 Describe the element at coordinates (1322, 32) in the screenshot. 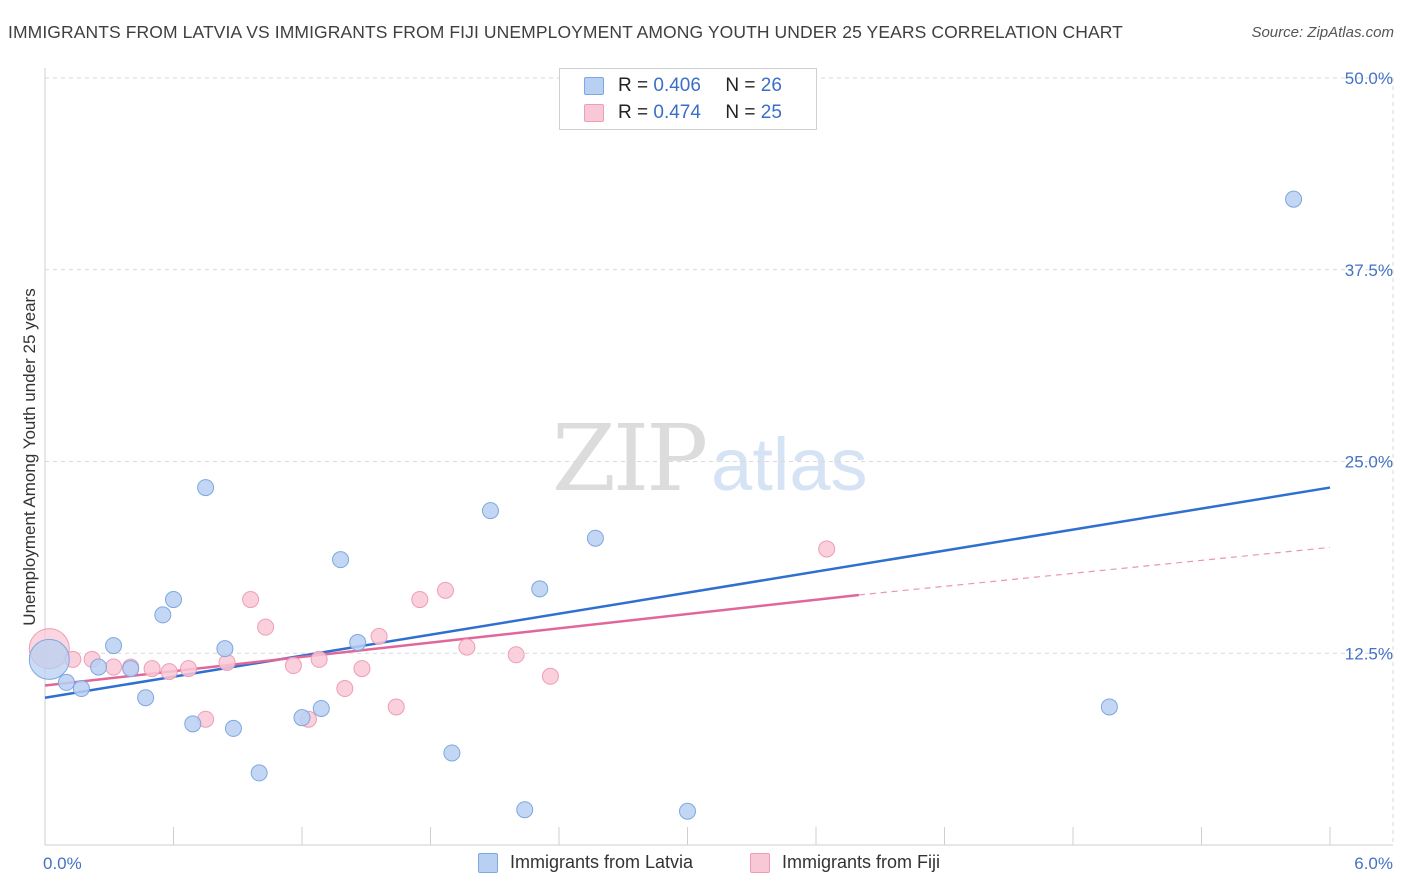

I see `source-label: Source: ZipAtlas.com` at that location.